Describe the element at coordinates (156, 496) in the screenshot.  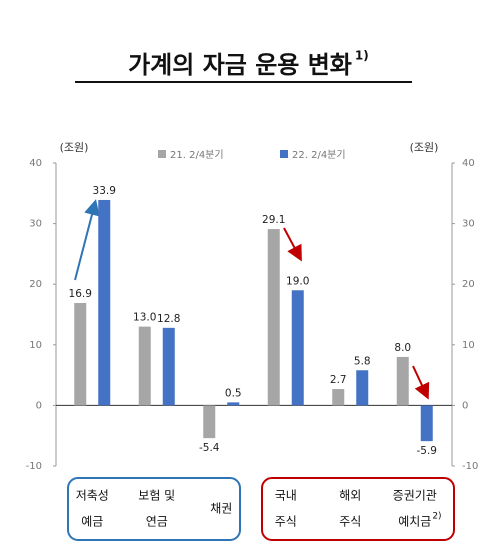
I see `x-tick-label: 보험 및` at that location.